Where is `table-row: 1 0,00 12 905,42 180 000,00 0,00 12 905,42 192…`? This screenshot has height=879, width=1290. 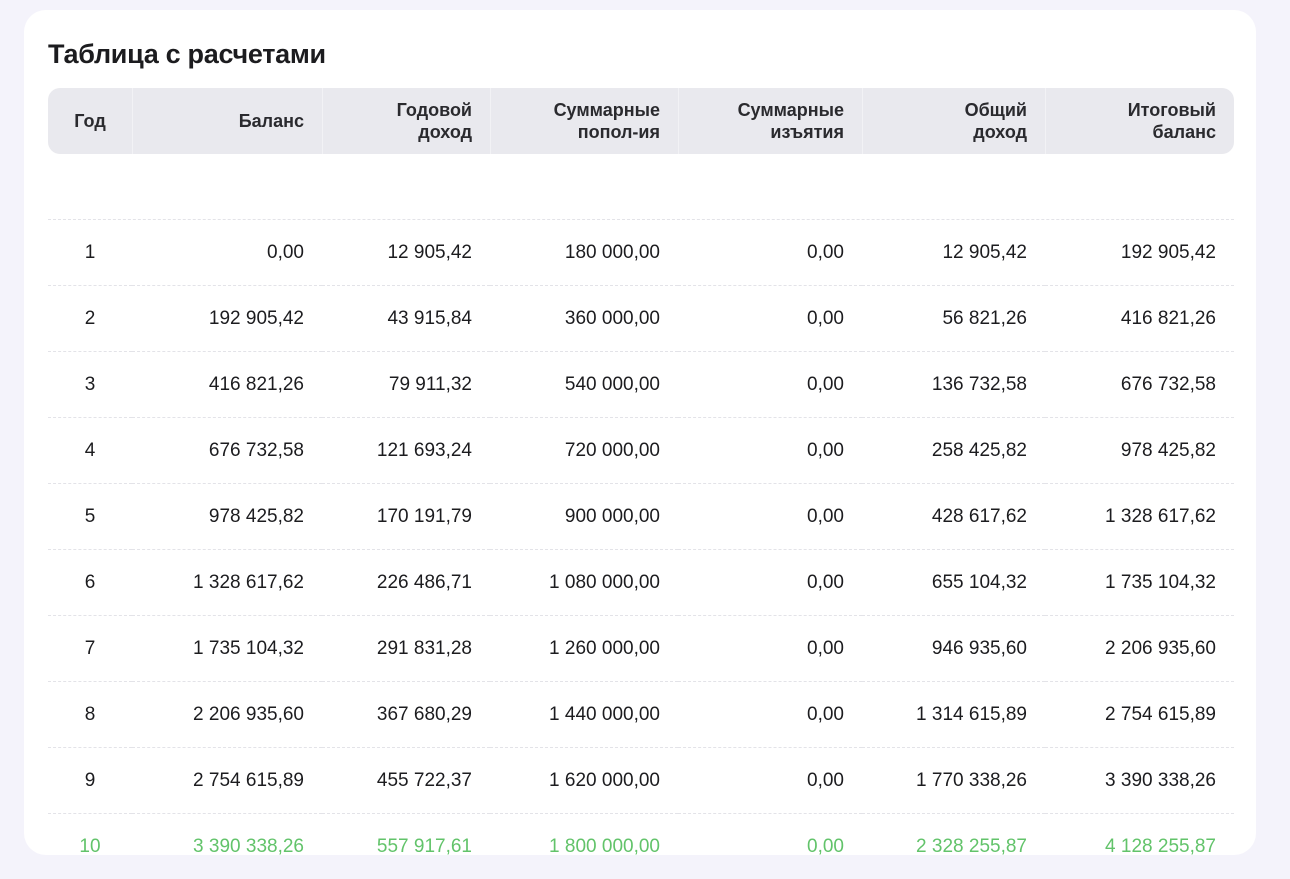
table-row: 1 0,00 12 905,42 180 000,00 0,00 12 905,42 192… is located at coordinates (641, 253).